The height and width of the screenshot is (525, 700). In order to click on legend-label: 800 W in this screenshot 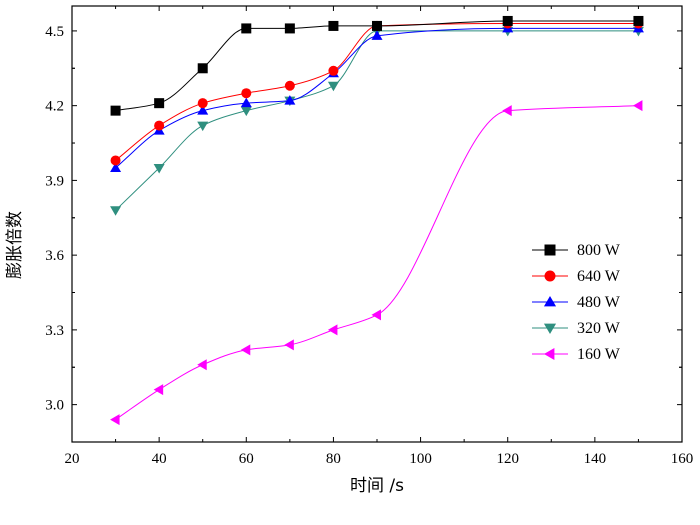, I will do `click(599, 250)`.